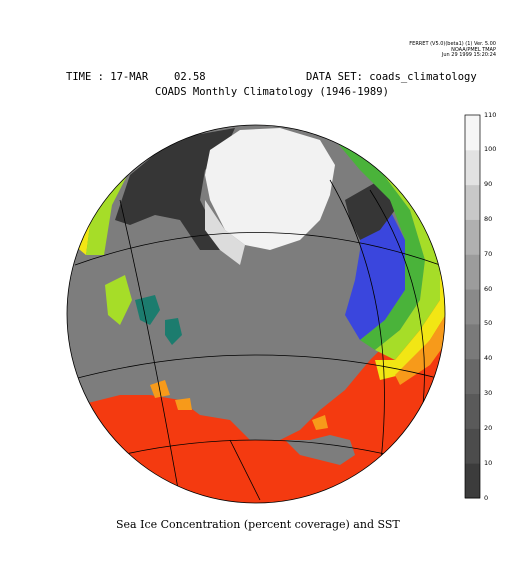 This screenshot has width=507, height=577. What do you see at coordinates (488, 184) in the screenshot?
I see `colorbar-tick-label: 90` at bounding box center [488, 184].